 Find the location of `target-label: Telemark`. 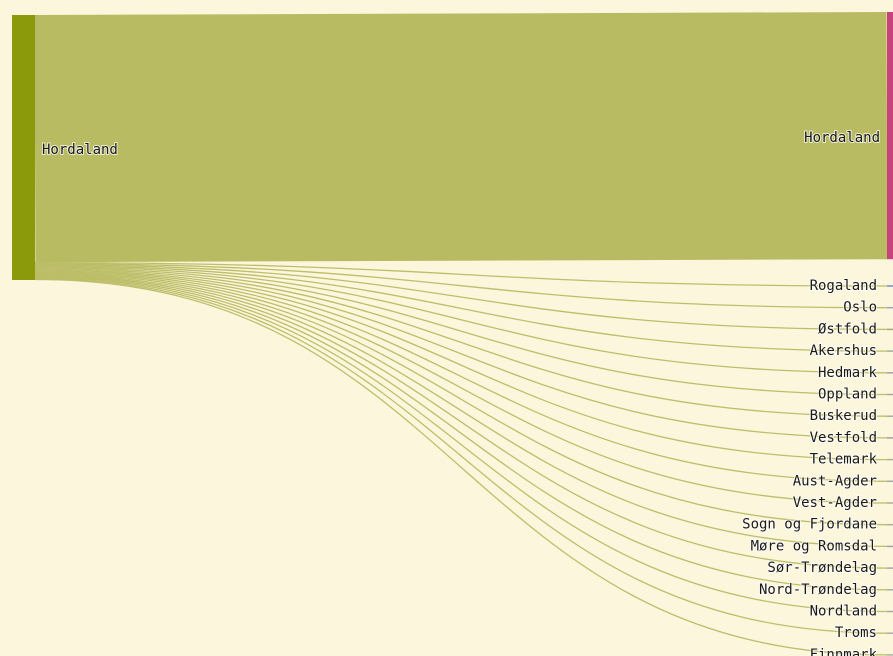

target-label: Telemark is located at coordinates (844, 460).